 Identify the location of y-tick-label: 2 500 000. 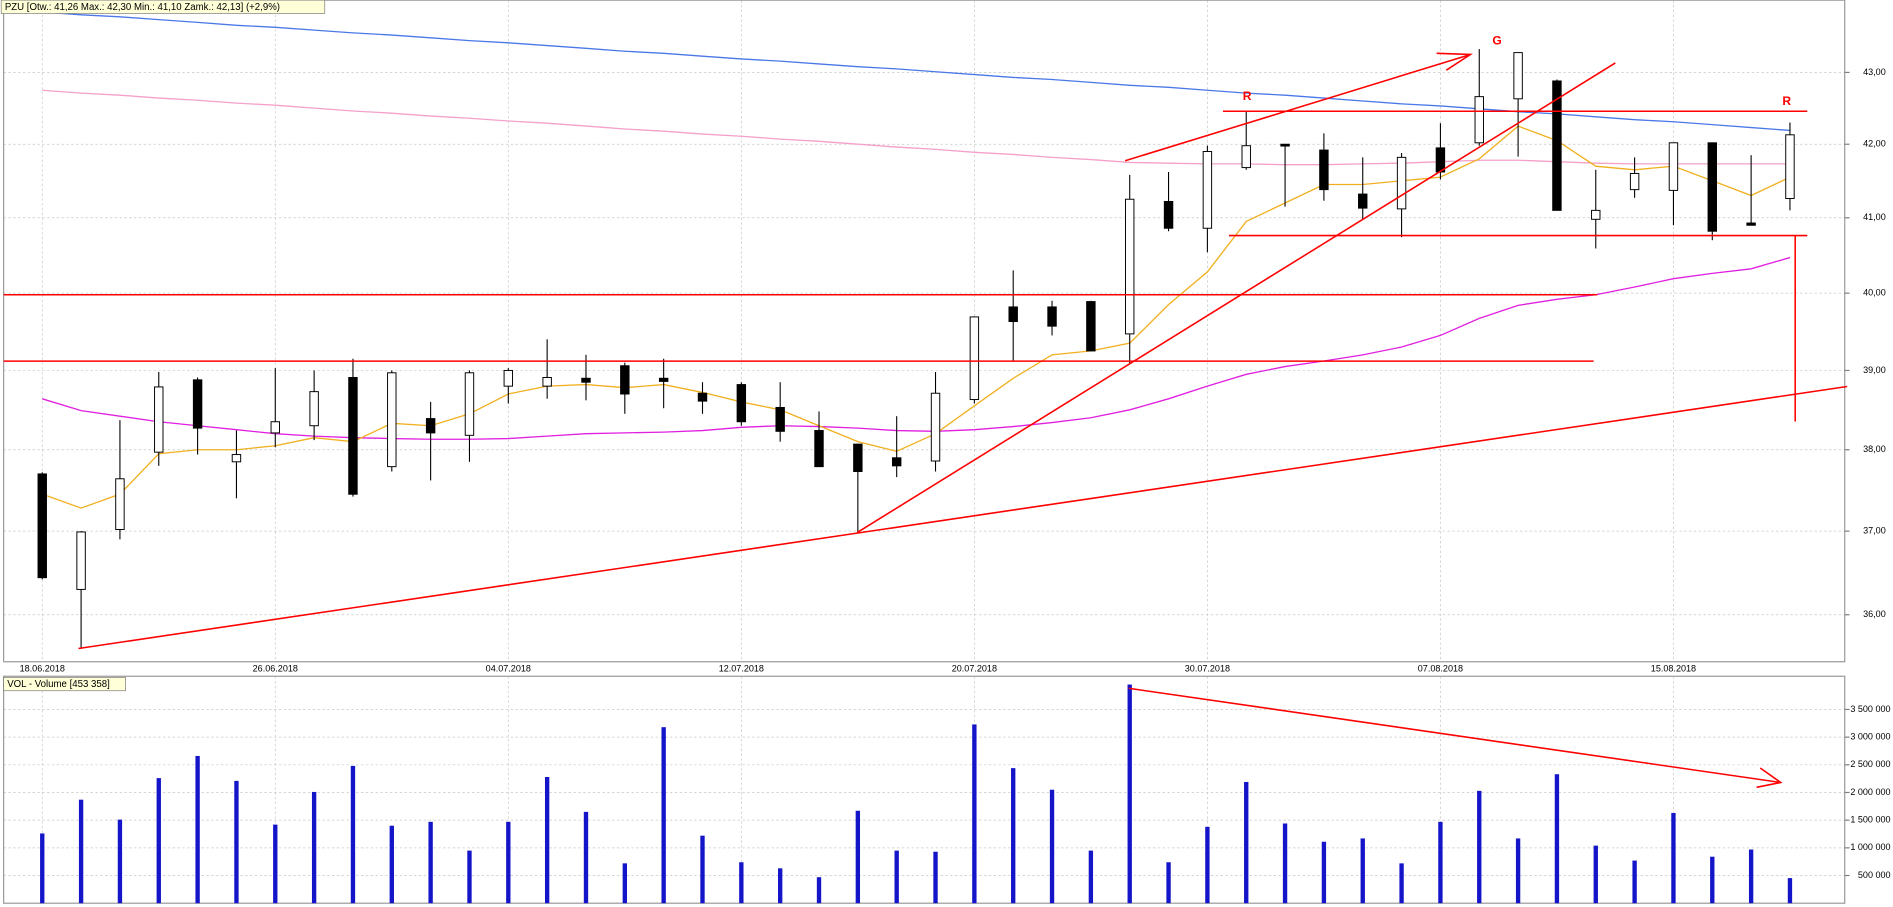
(1870, 764).